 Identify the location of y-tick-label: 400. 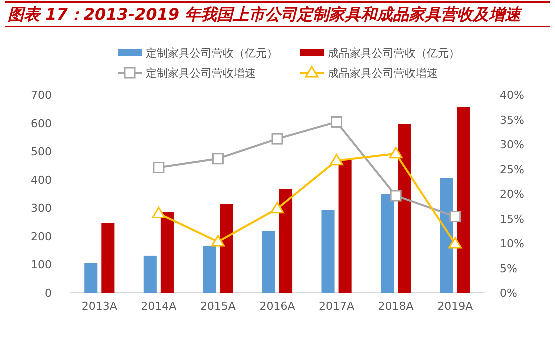
(41, 180).